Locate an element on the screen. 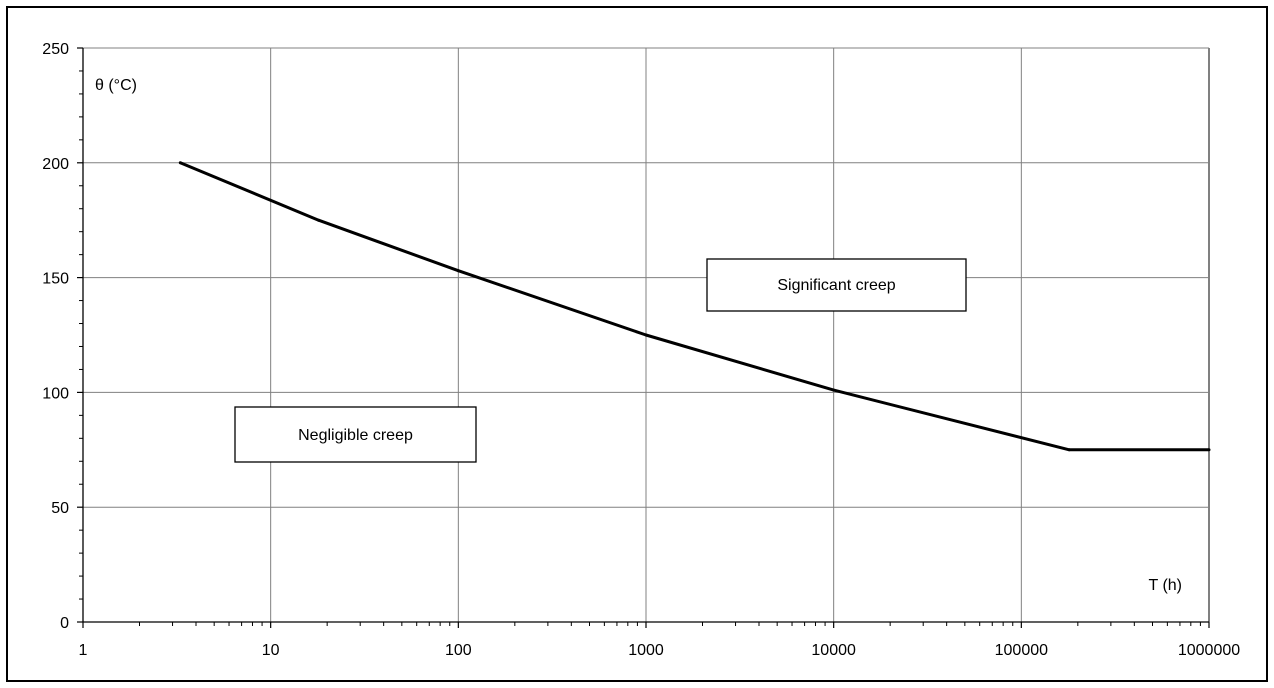  x-tick-labels: 1 10 100 1000 10000 100000 1000000 is located at coordinates (660, 650).